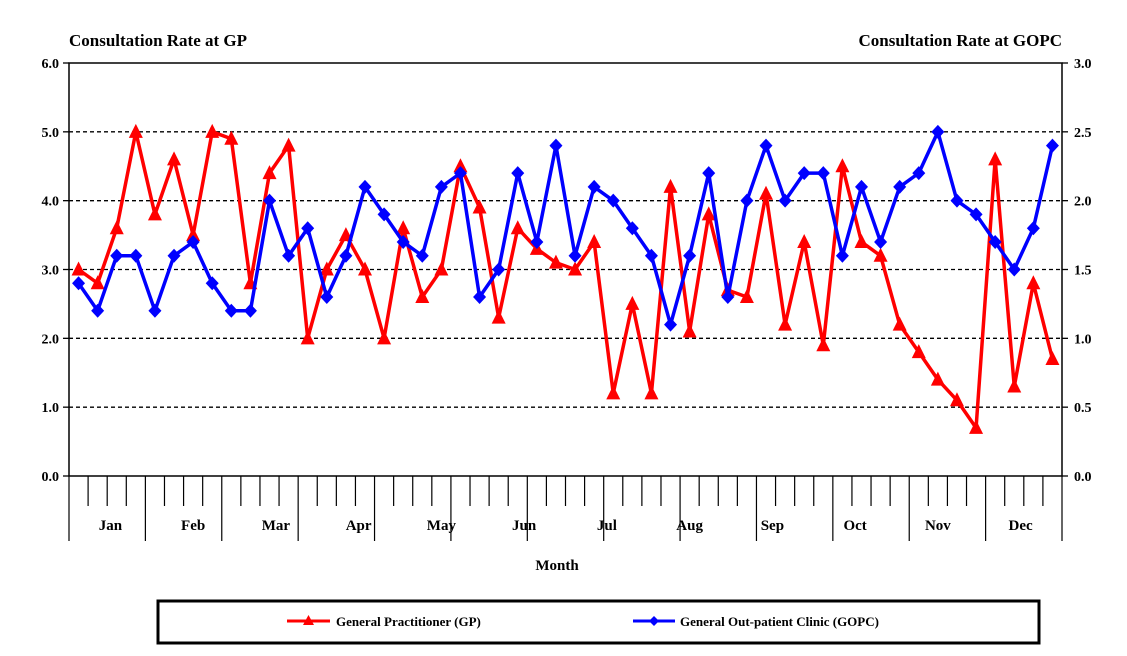 This screenshot has height=656, width=1127. I want to click on left-tick-label: 2.0, so click(51, 339).